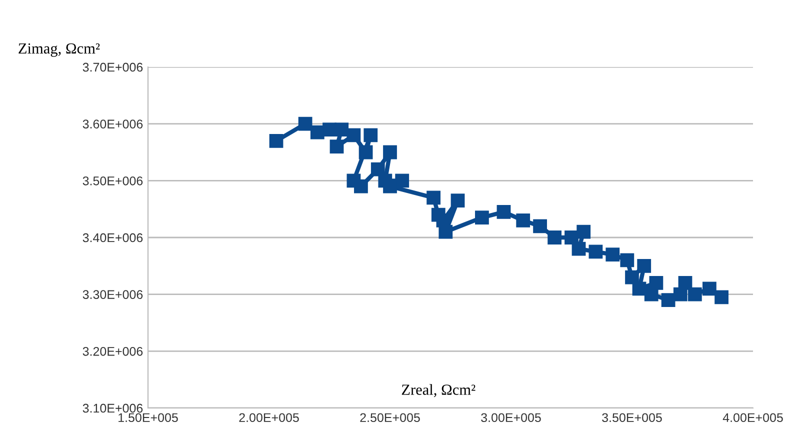 The height and width of the screenshot is (439, 796). Describe the element at coordinates (59, 50) in the screenshot. I see `y-axis-title: Zimag, Ωcm²` at that location.